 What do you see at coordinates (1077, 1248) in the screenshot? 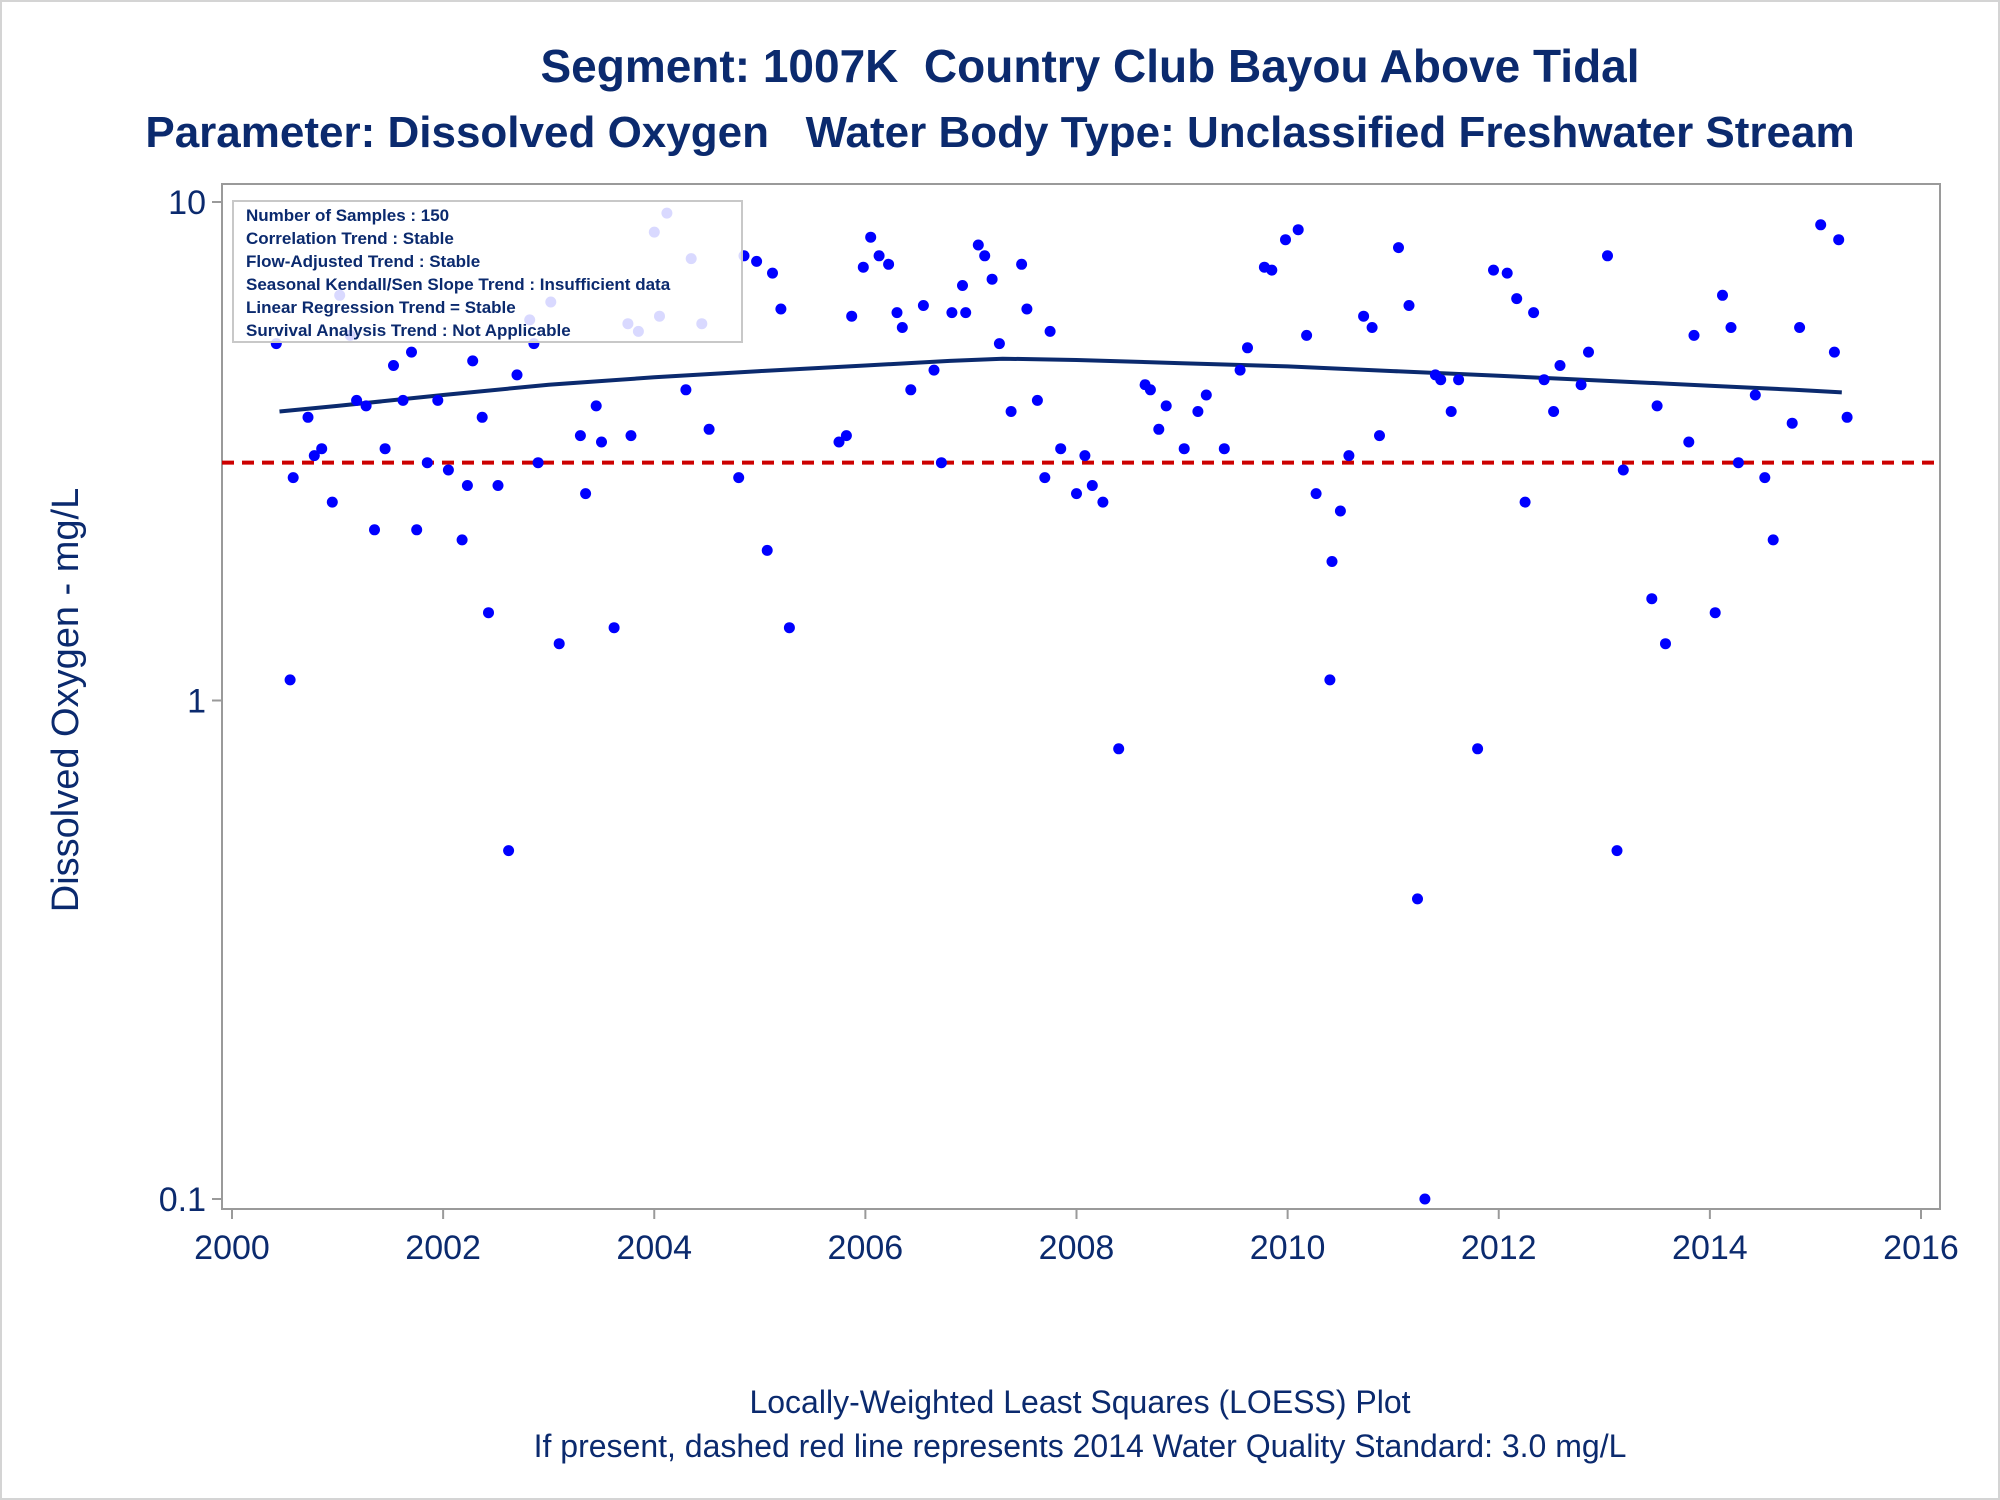
I see `x-tick-label: 2008` at bounding box center [1077, 1248].